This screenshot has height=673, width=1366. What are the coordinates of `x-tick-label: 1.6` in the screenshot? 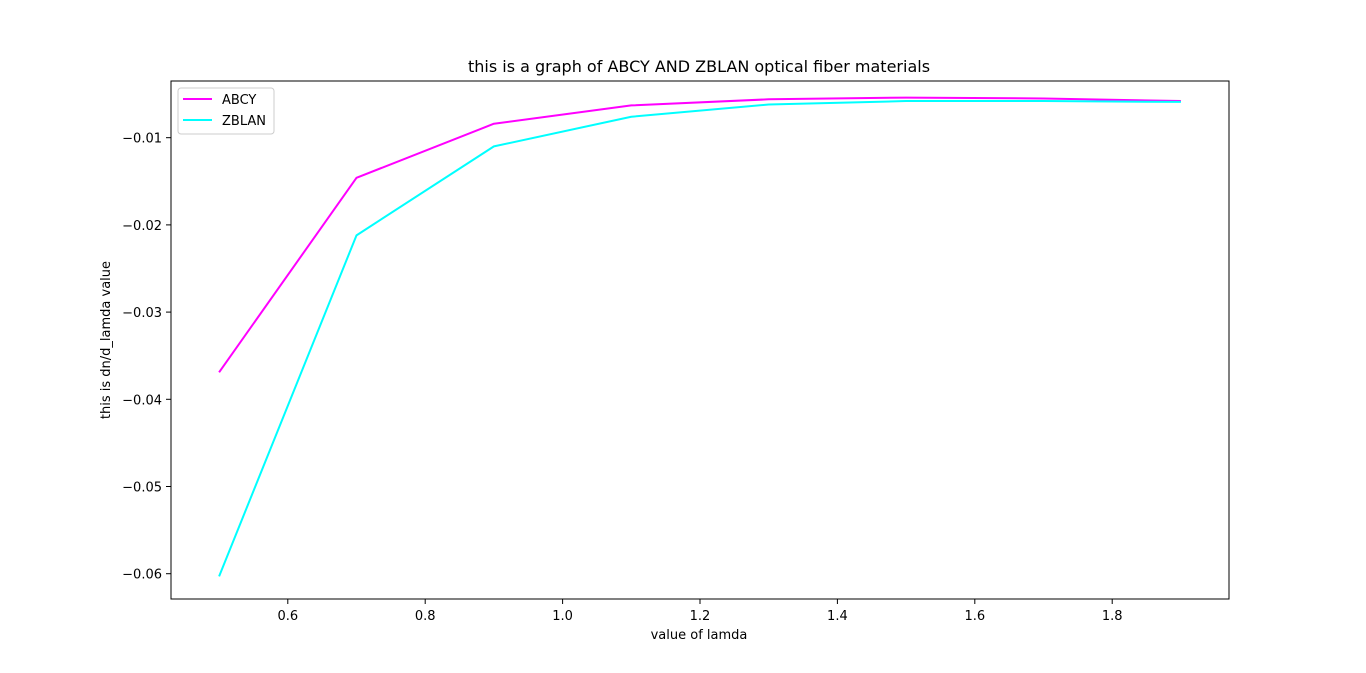 It's located at (974, 616).